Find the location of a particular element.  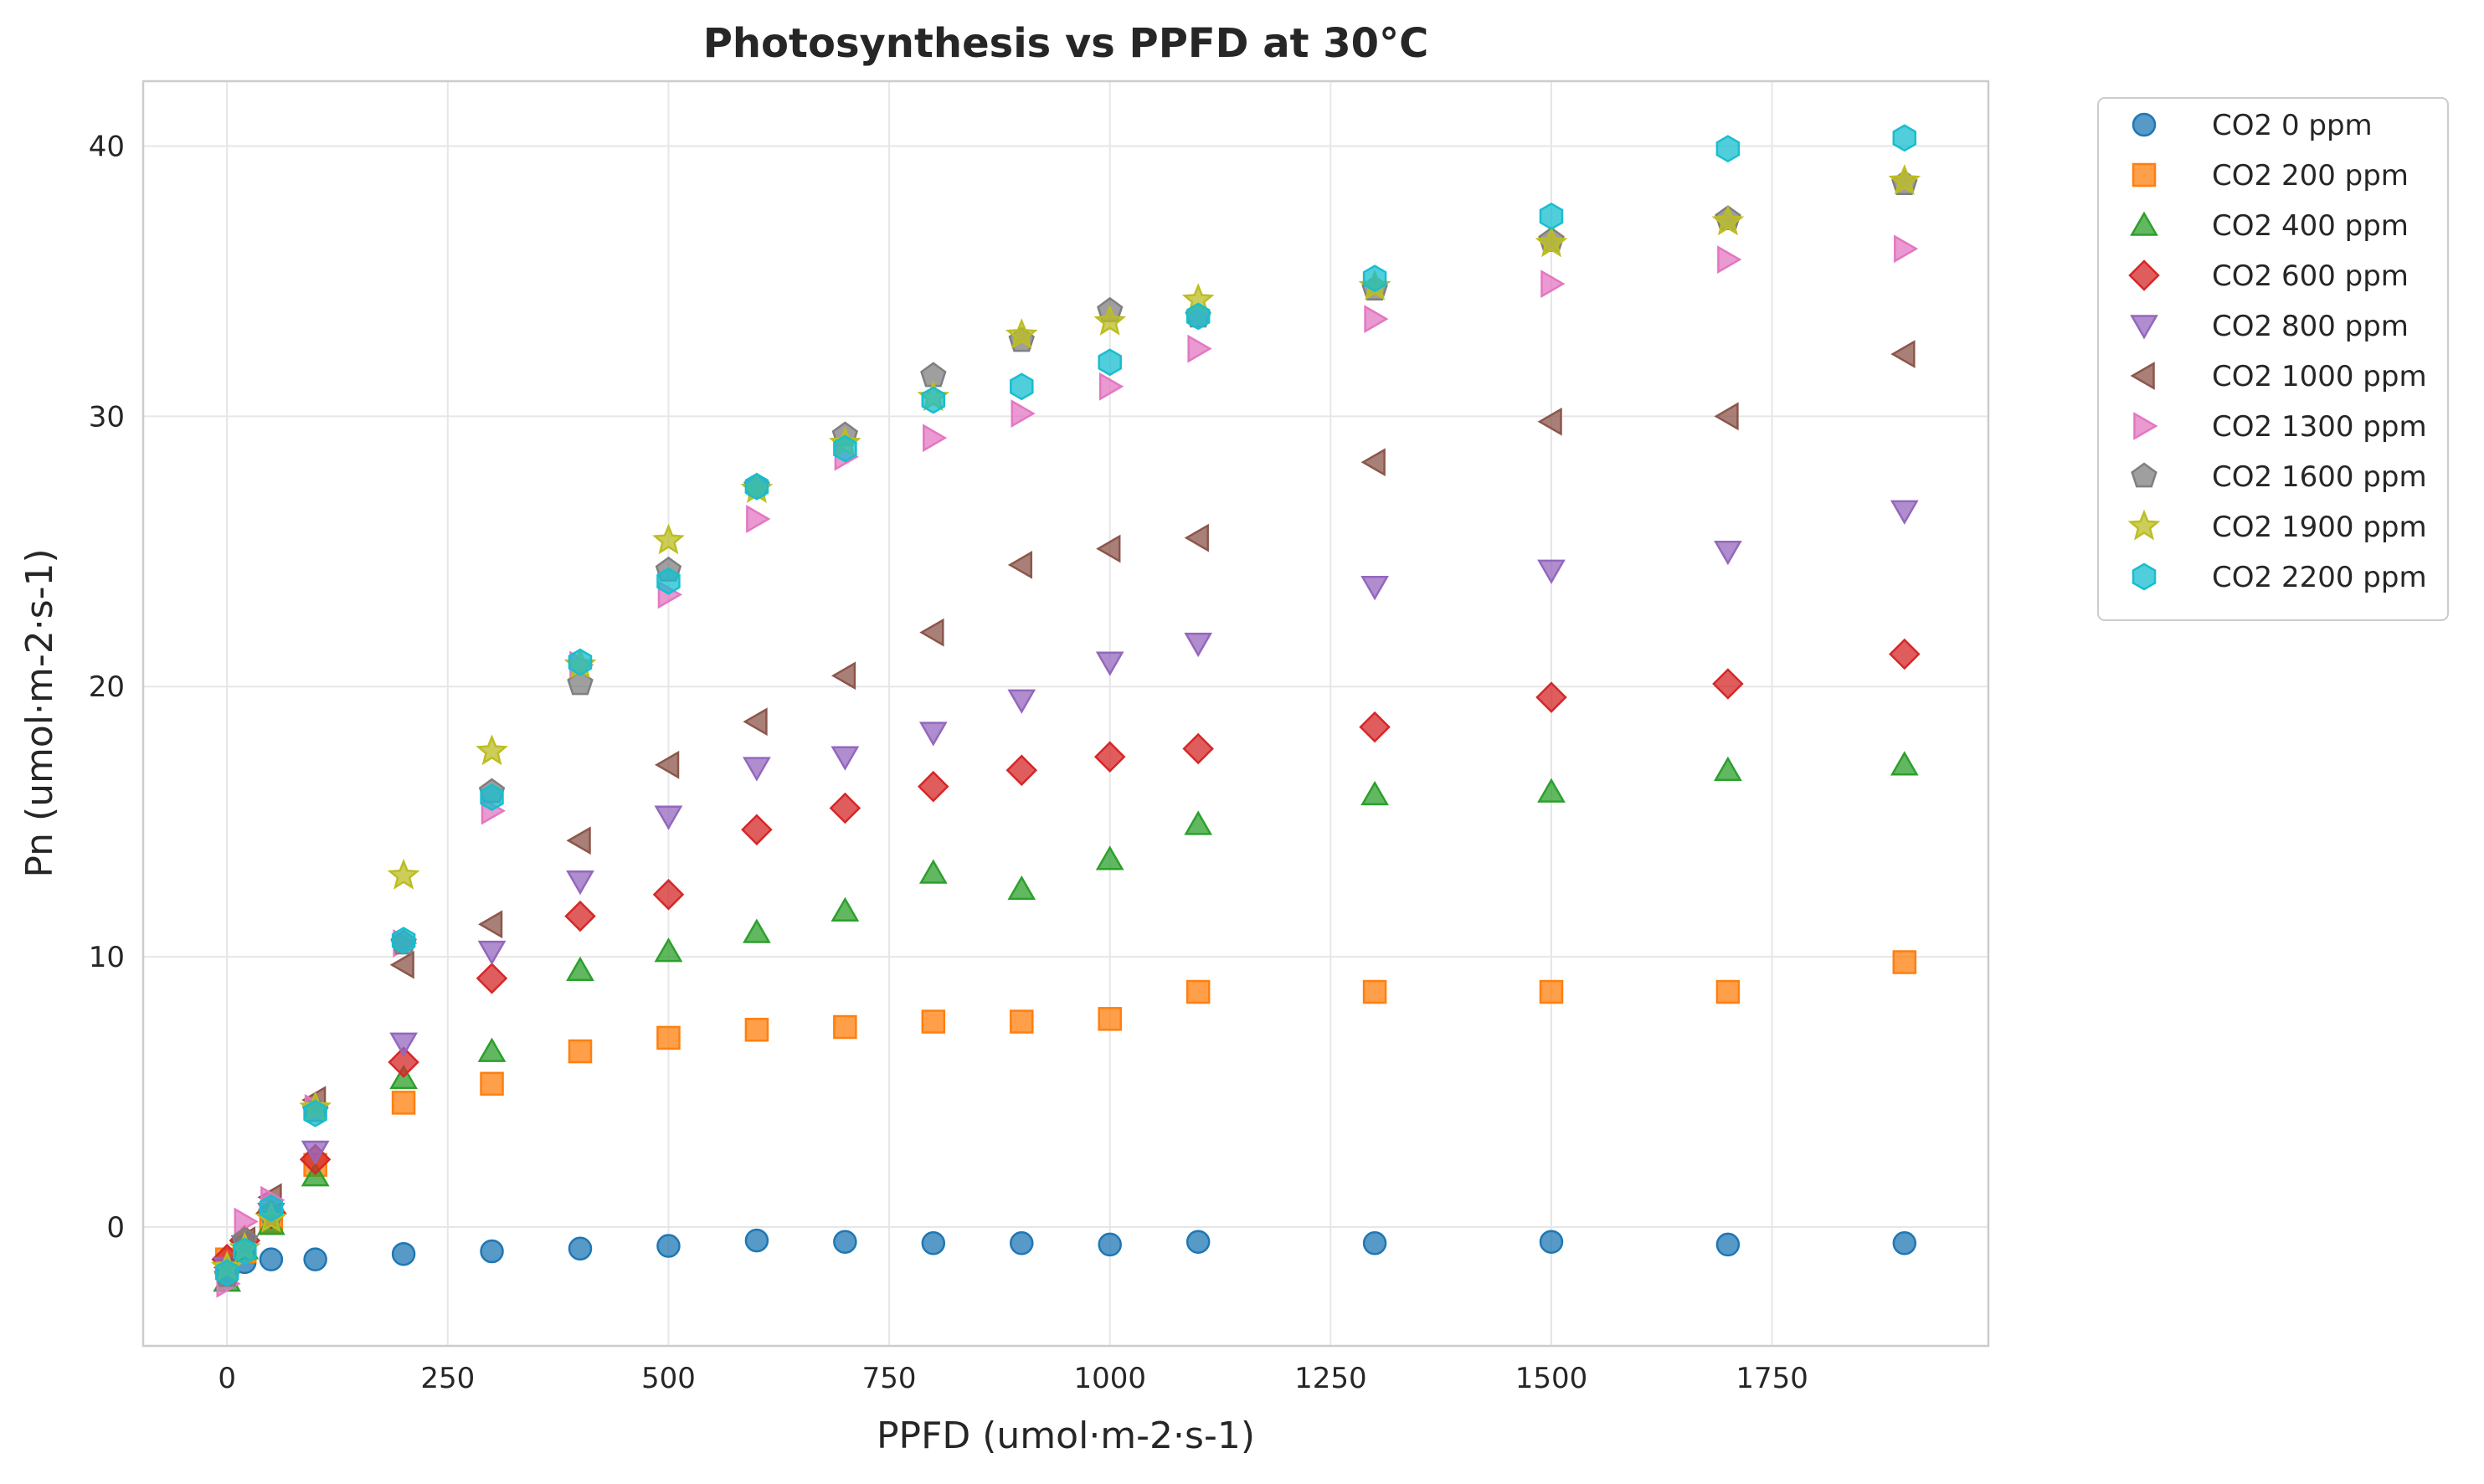

legend-marker-co2-200-ppm is located at coordinates (2144, 175).